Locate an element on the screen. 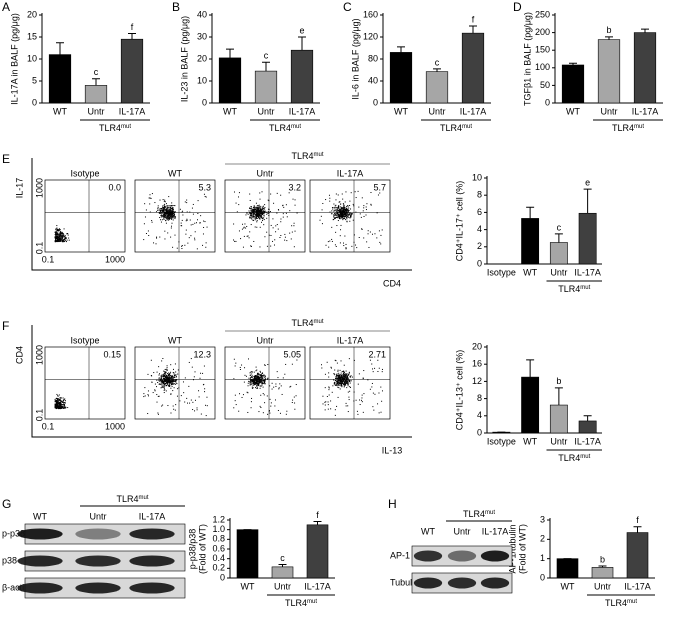  group-label: TLR4mut is located at coordinates (621, 603).